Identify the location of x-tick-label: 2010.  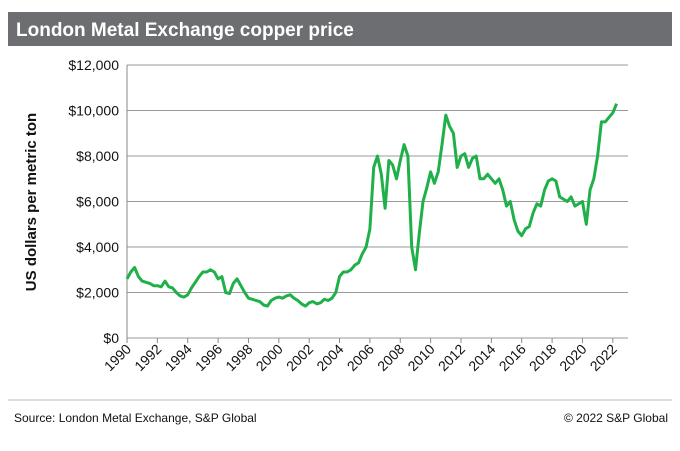
(420, 357).